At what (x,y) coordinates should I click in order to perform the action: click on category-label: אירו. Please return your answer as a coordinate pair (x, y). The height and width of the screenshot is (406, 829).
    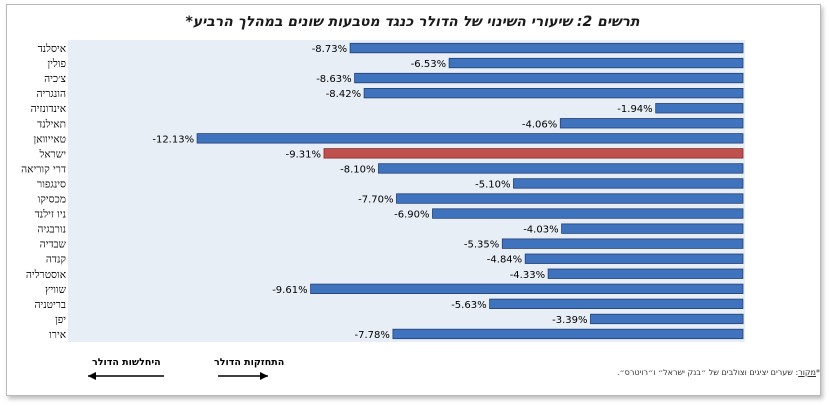
    Looking at the image, I should click on (57, 335).